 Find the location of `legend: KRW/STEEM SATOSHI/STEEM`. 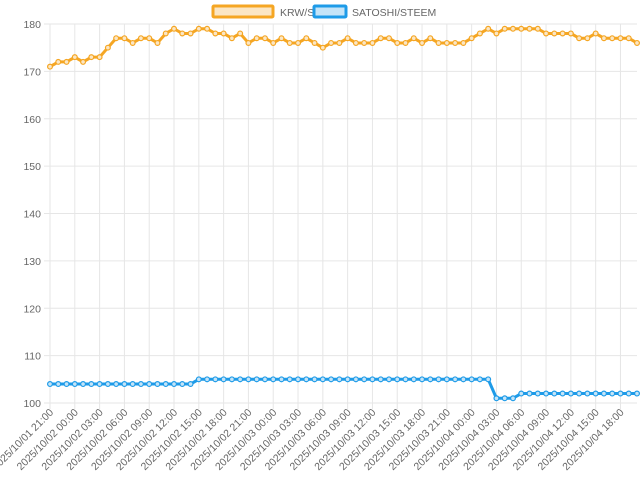

legend: KRW/STEEM SATOSHI/STEEM is located at coordinates (323, 11).